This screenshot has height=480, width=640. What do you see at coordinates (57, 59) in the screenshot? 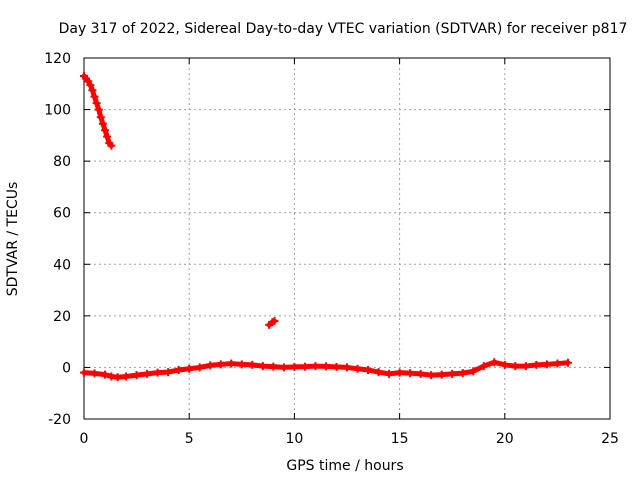
I see `y-tick-label: 120` at bounding box center [57, 59].